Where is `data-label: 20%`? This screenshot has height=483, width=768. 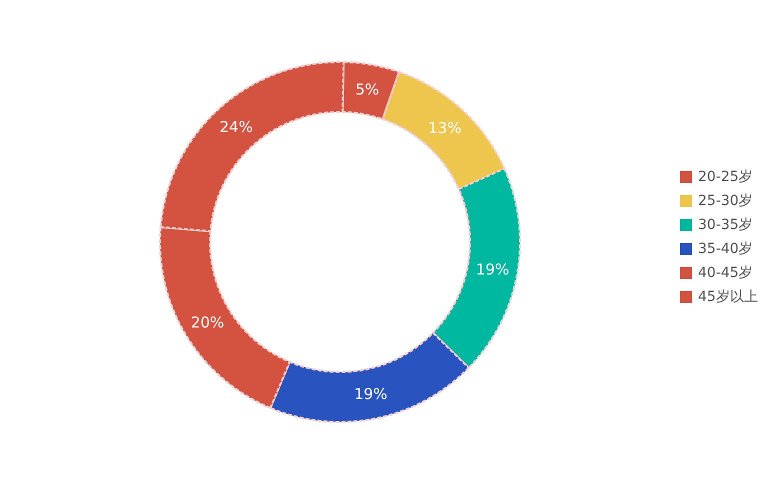 data-label: 20% is located at coordinates (207, 322).